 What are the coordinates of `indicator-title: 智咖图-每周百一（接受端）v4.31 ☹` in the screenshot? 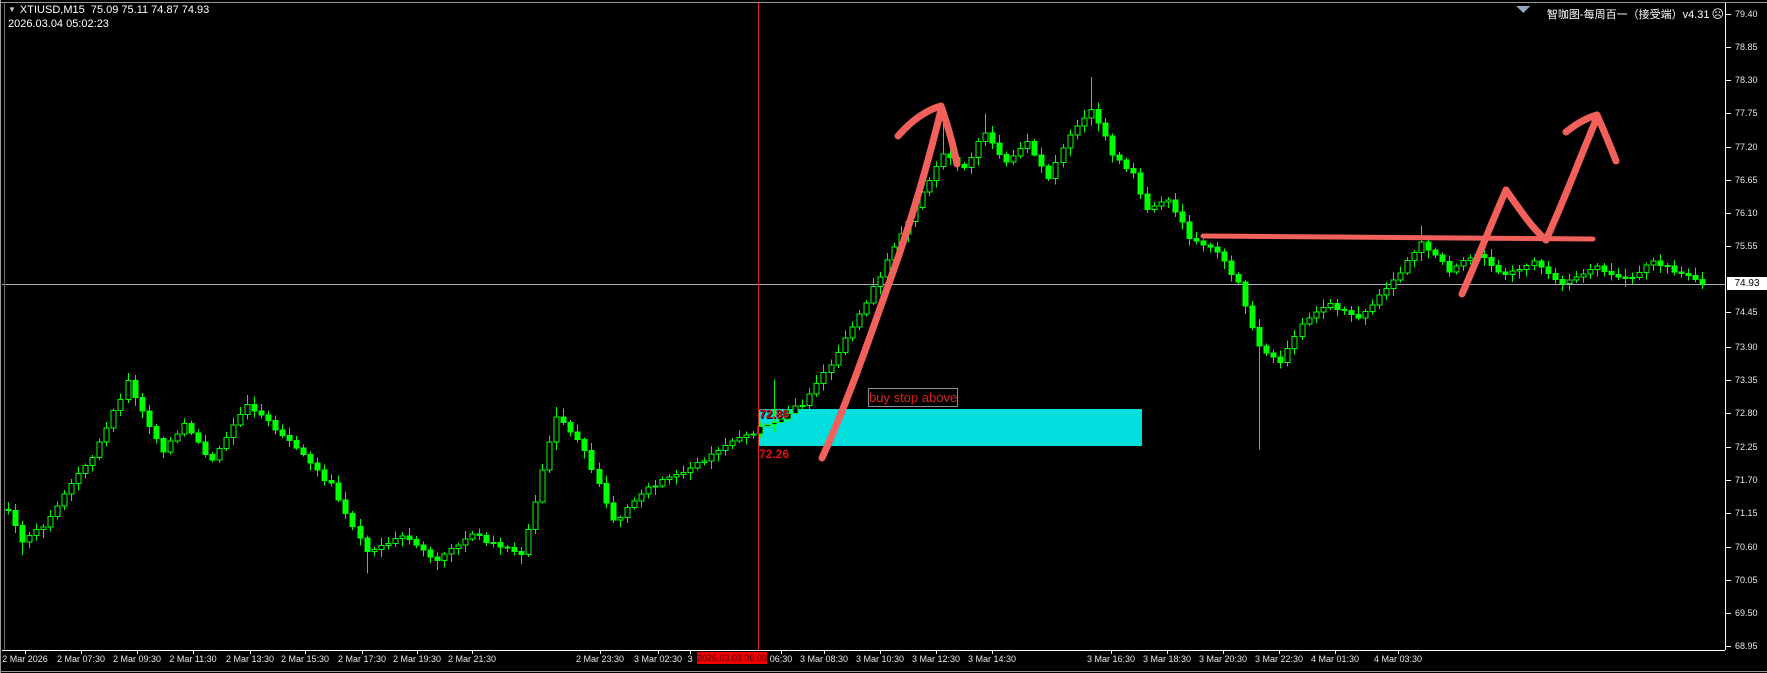 It's located at (1635, 14).